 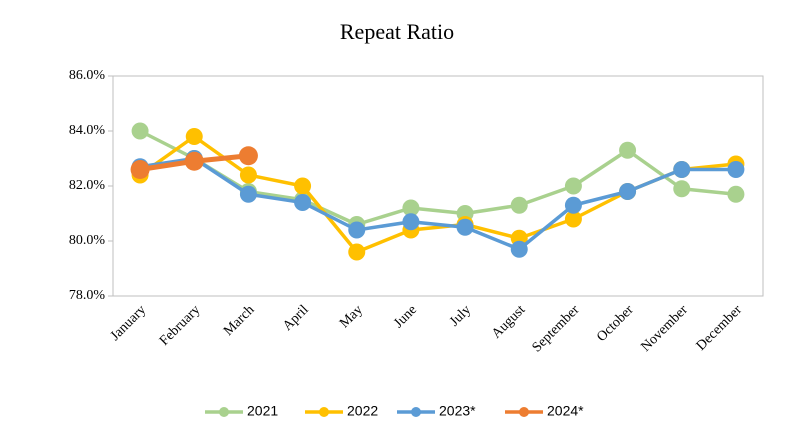 What do you see at coordinates (362, 411) in the screenshot?
I see `legend-label: 2022` at bounding box center [362, 411].